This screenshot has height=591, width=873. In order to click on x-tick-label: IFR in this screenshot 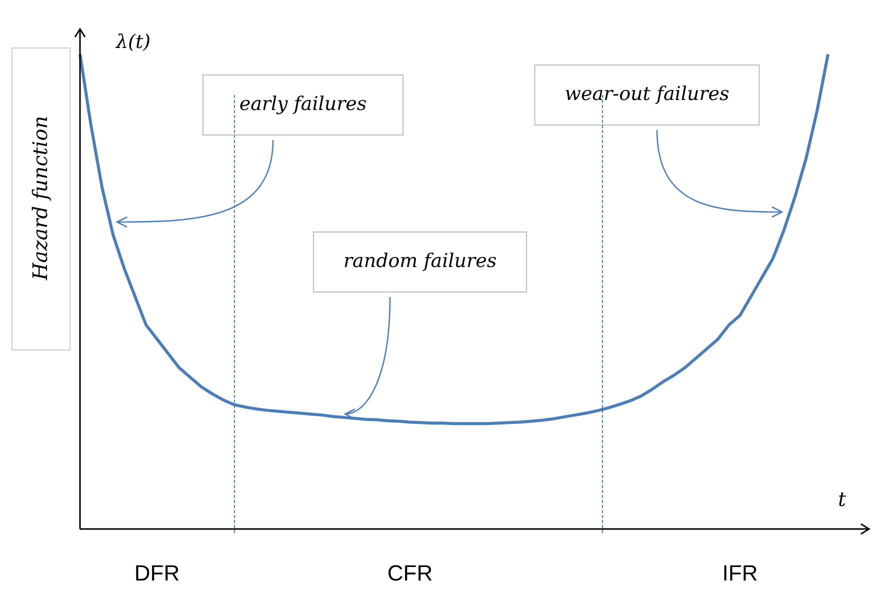, I will do `click(740, 573)`.